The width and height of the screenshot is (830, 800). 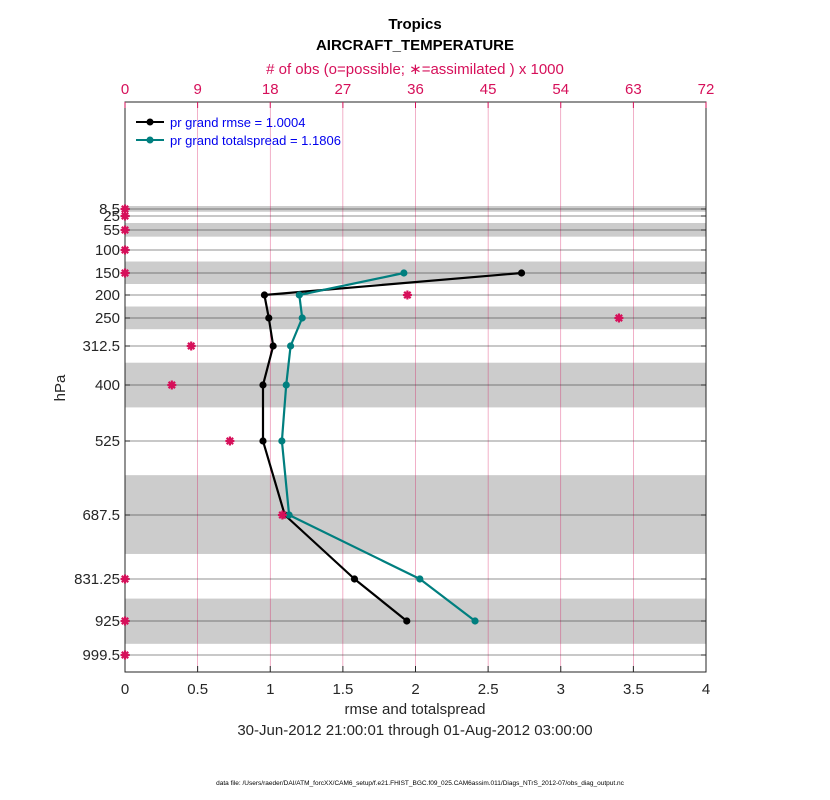 What do you see at coordinates (97, 579) in the screenshot?
I see `y-tick-label: 831.25` at bounding box center [97, 579].